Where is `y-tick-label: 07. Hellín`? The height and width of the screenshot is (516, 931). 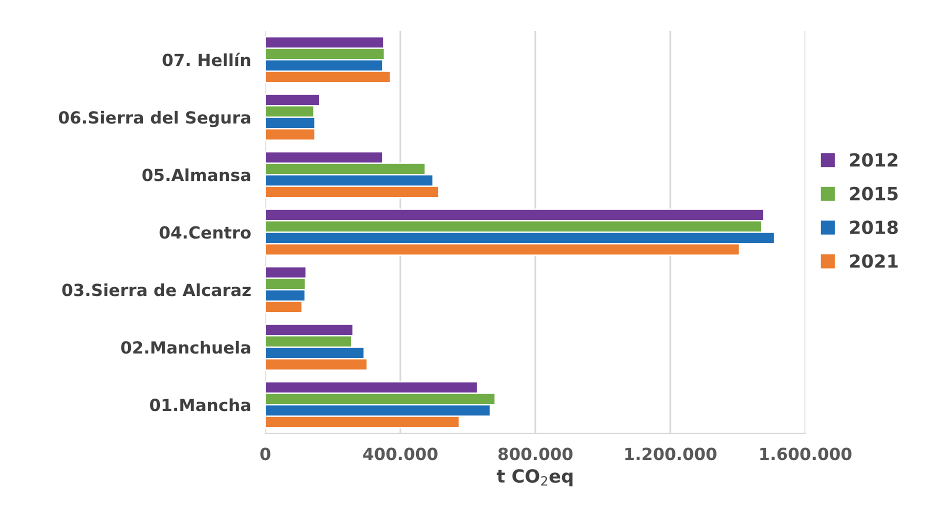 y-tick-label: 07. Hellín is located at coordinates (206, 59).